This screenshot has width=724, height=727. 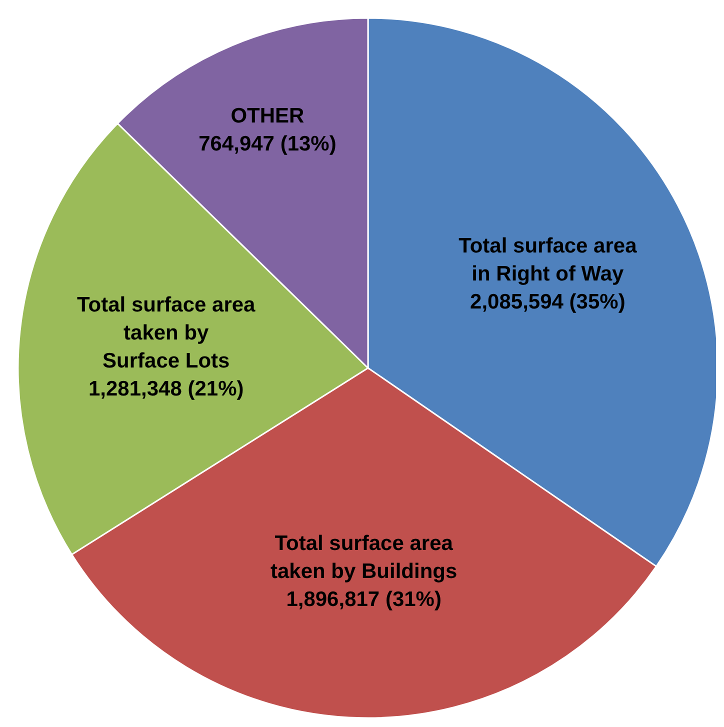 I want to click on slice-label: Total surface area taken by Buildings, so click(x=364, y=556).